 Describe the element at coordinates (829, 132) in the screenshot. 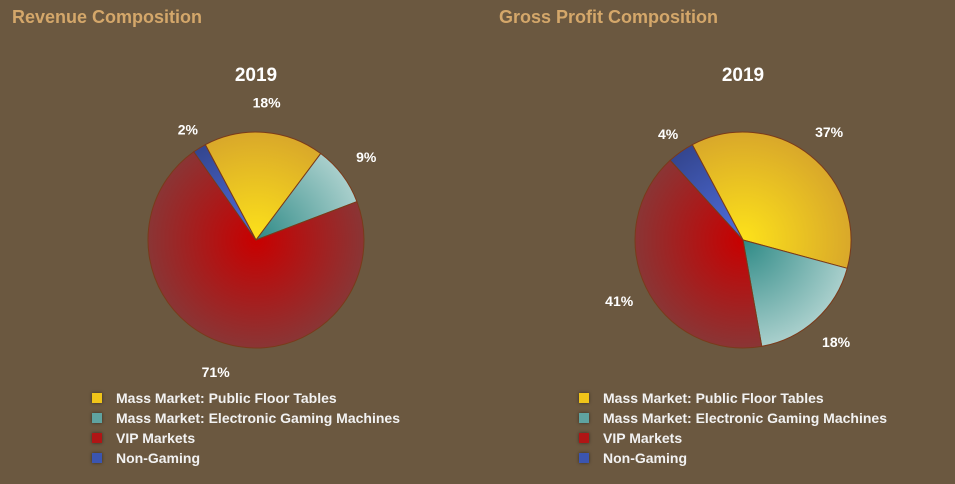

I see `data-label-public-floor-tables: 37%` at that location.